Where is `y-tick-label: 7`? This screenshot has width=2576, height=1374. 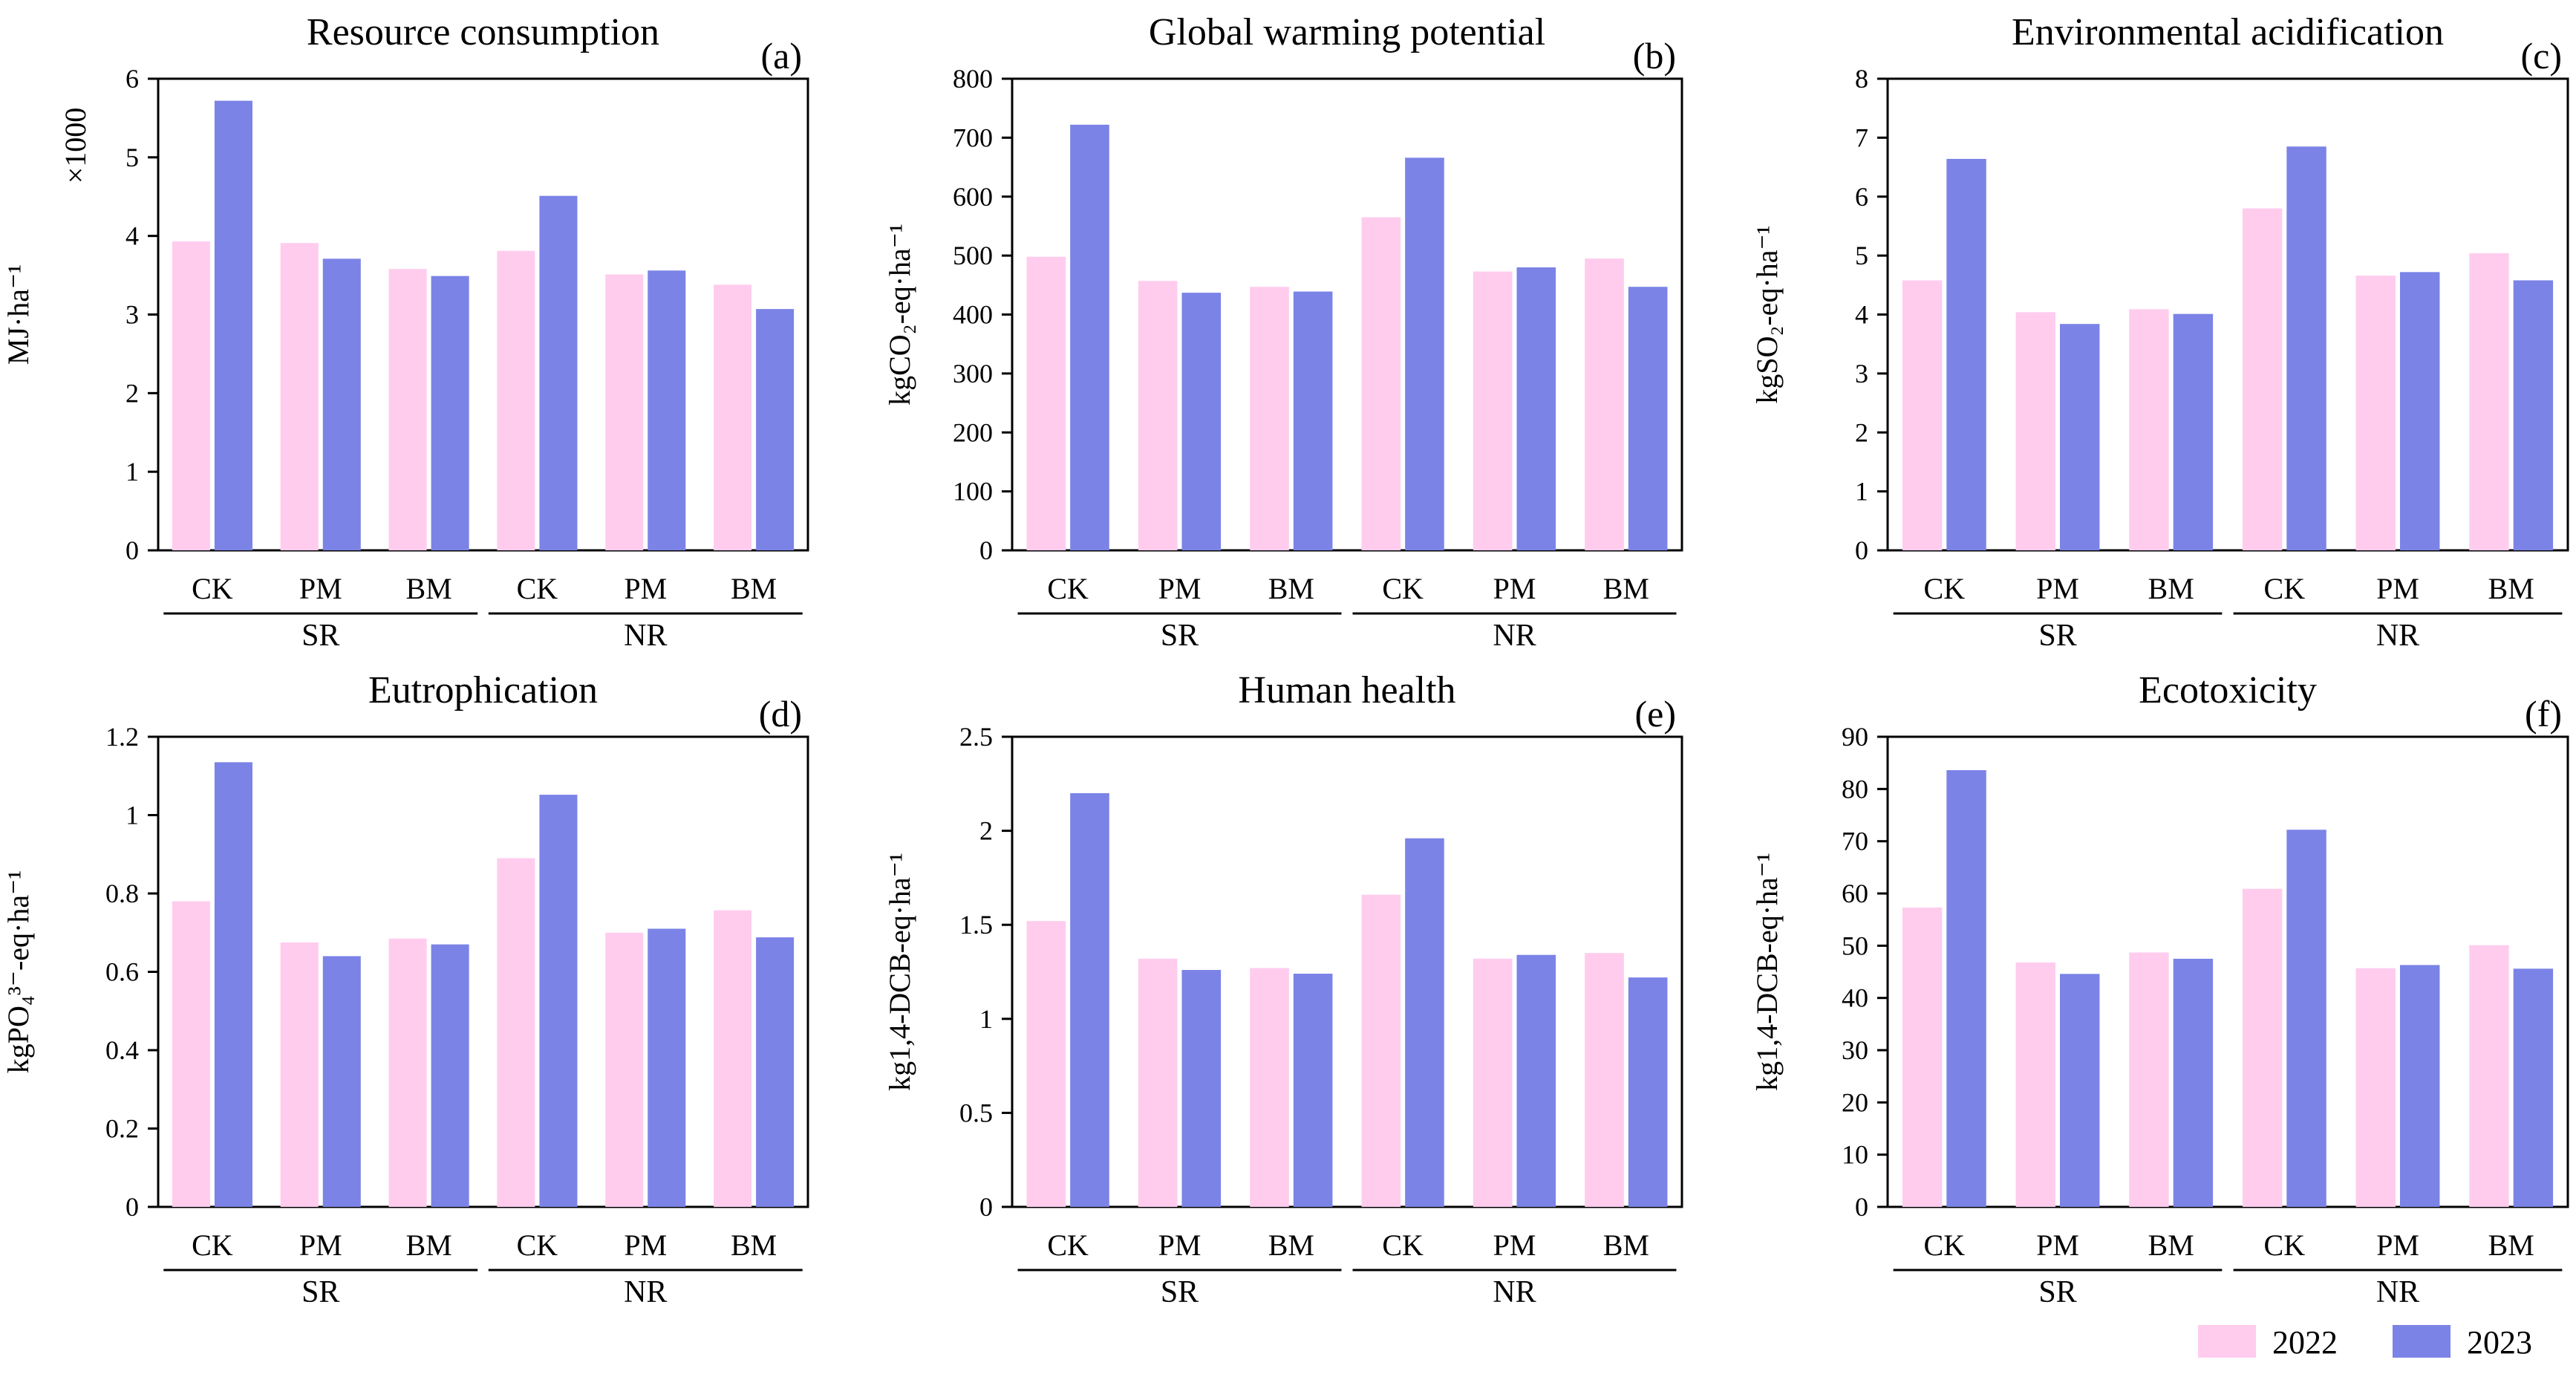 y-tick-label: 7 is located at coordinates (1861, 137).